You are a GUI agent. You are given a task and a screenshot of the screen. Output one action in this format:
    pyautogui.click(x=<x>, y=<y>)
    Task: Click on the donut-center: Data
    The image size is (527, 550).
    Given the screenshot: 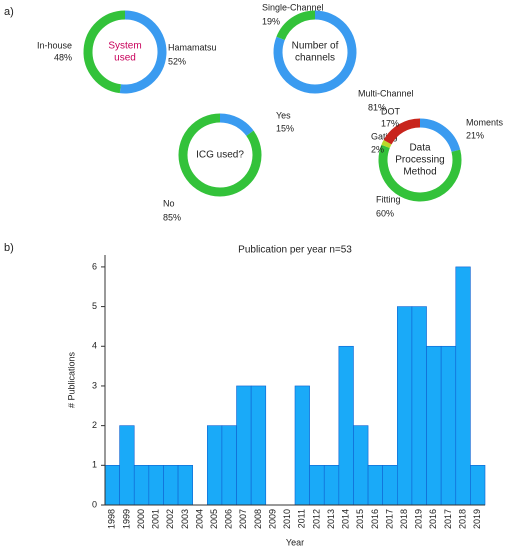 What is the action you would take?
    pyautogui.click(x=420, y=148)
    